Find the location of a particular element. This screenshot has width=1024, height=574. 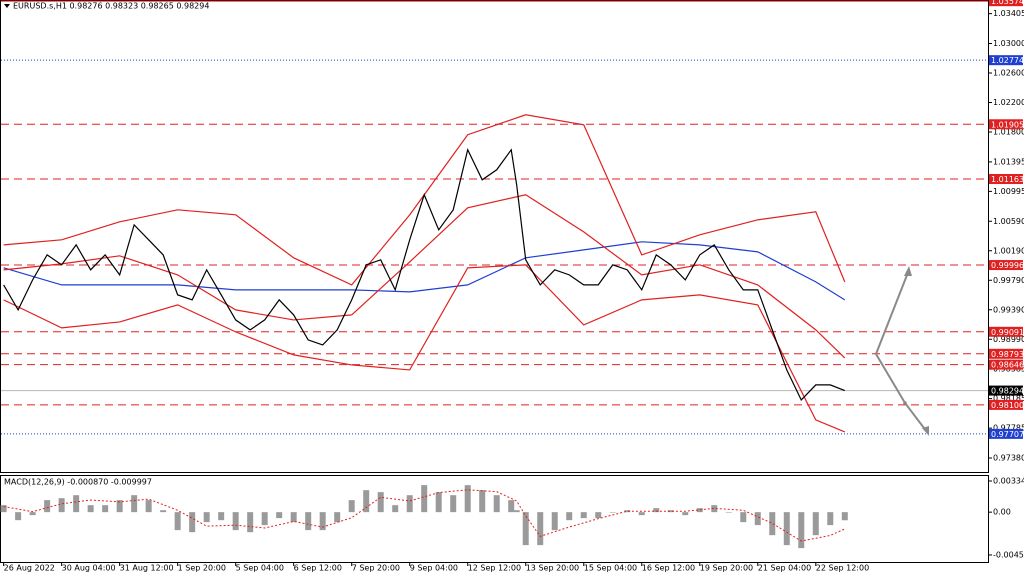

x-tick-label: 30 Aug 04:00 is located at coordinates (89, 568).